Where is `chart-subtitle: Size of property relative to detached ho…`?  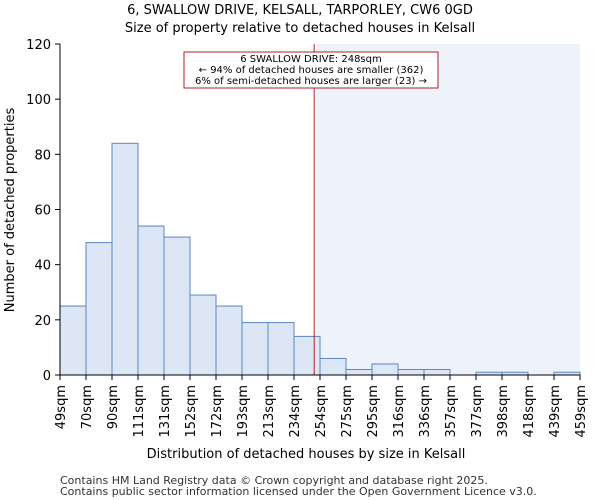 chart-subtitle: Size of property relative to detached ho… is located at coordinates (300, 28).